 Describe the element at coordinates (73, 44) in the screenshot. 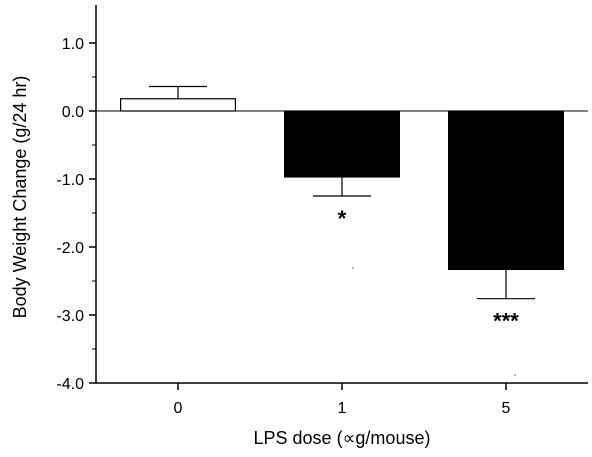

I see `y-tick-label: 1.0` at that location.